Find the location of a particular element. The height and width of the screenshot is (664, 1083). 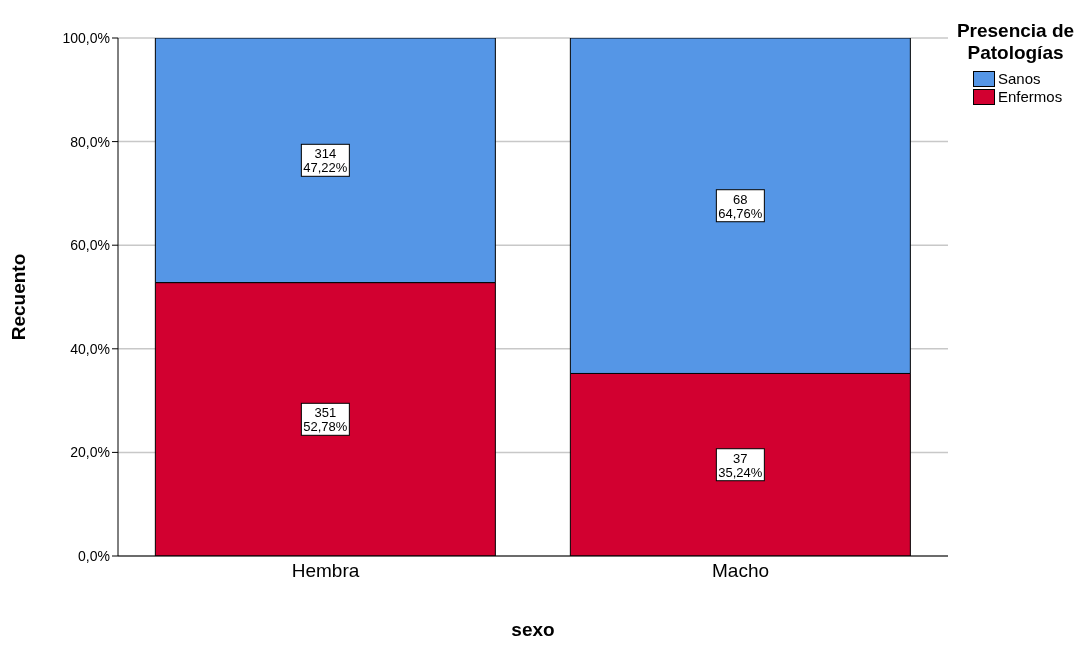

y-tick-label: 0,0% is located at coordinates (94, 555).